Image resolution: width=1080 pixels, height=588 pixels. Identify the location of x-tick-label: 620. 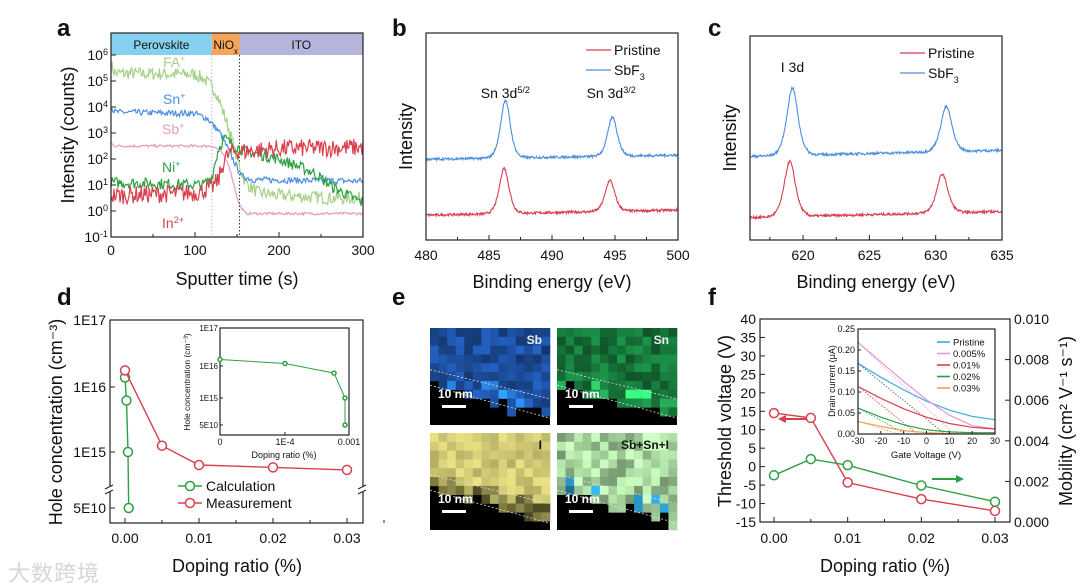
(803, 255).